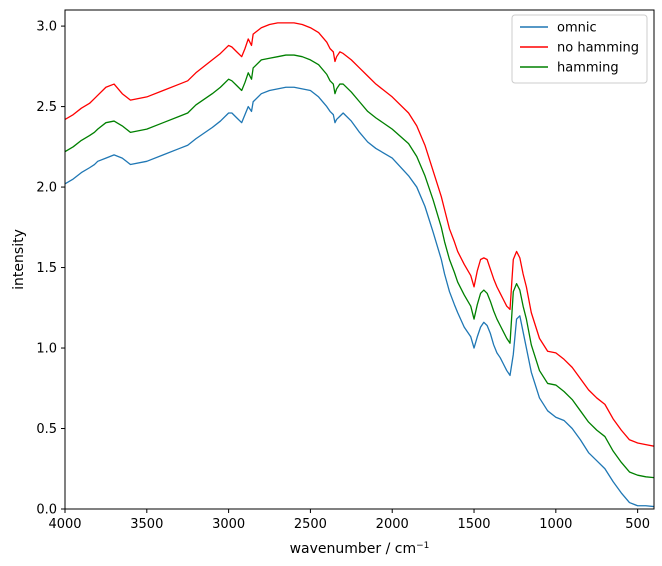  Describe the element at coordinates (228, 524) in the screenshot. I see `x-tick-label: 3000` at that location.